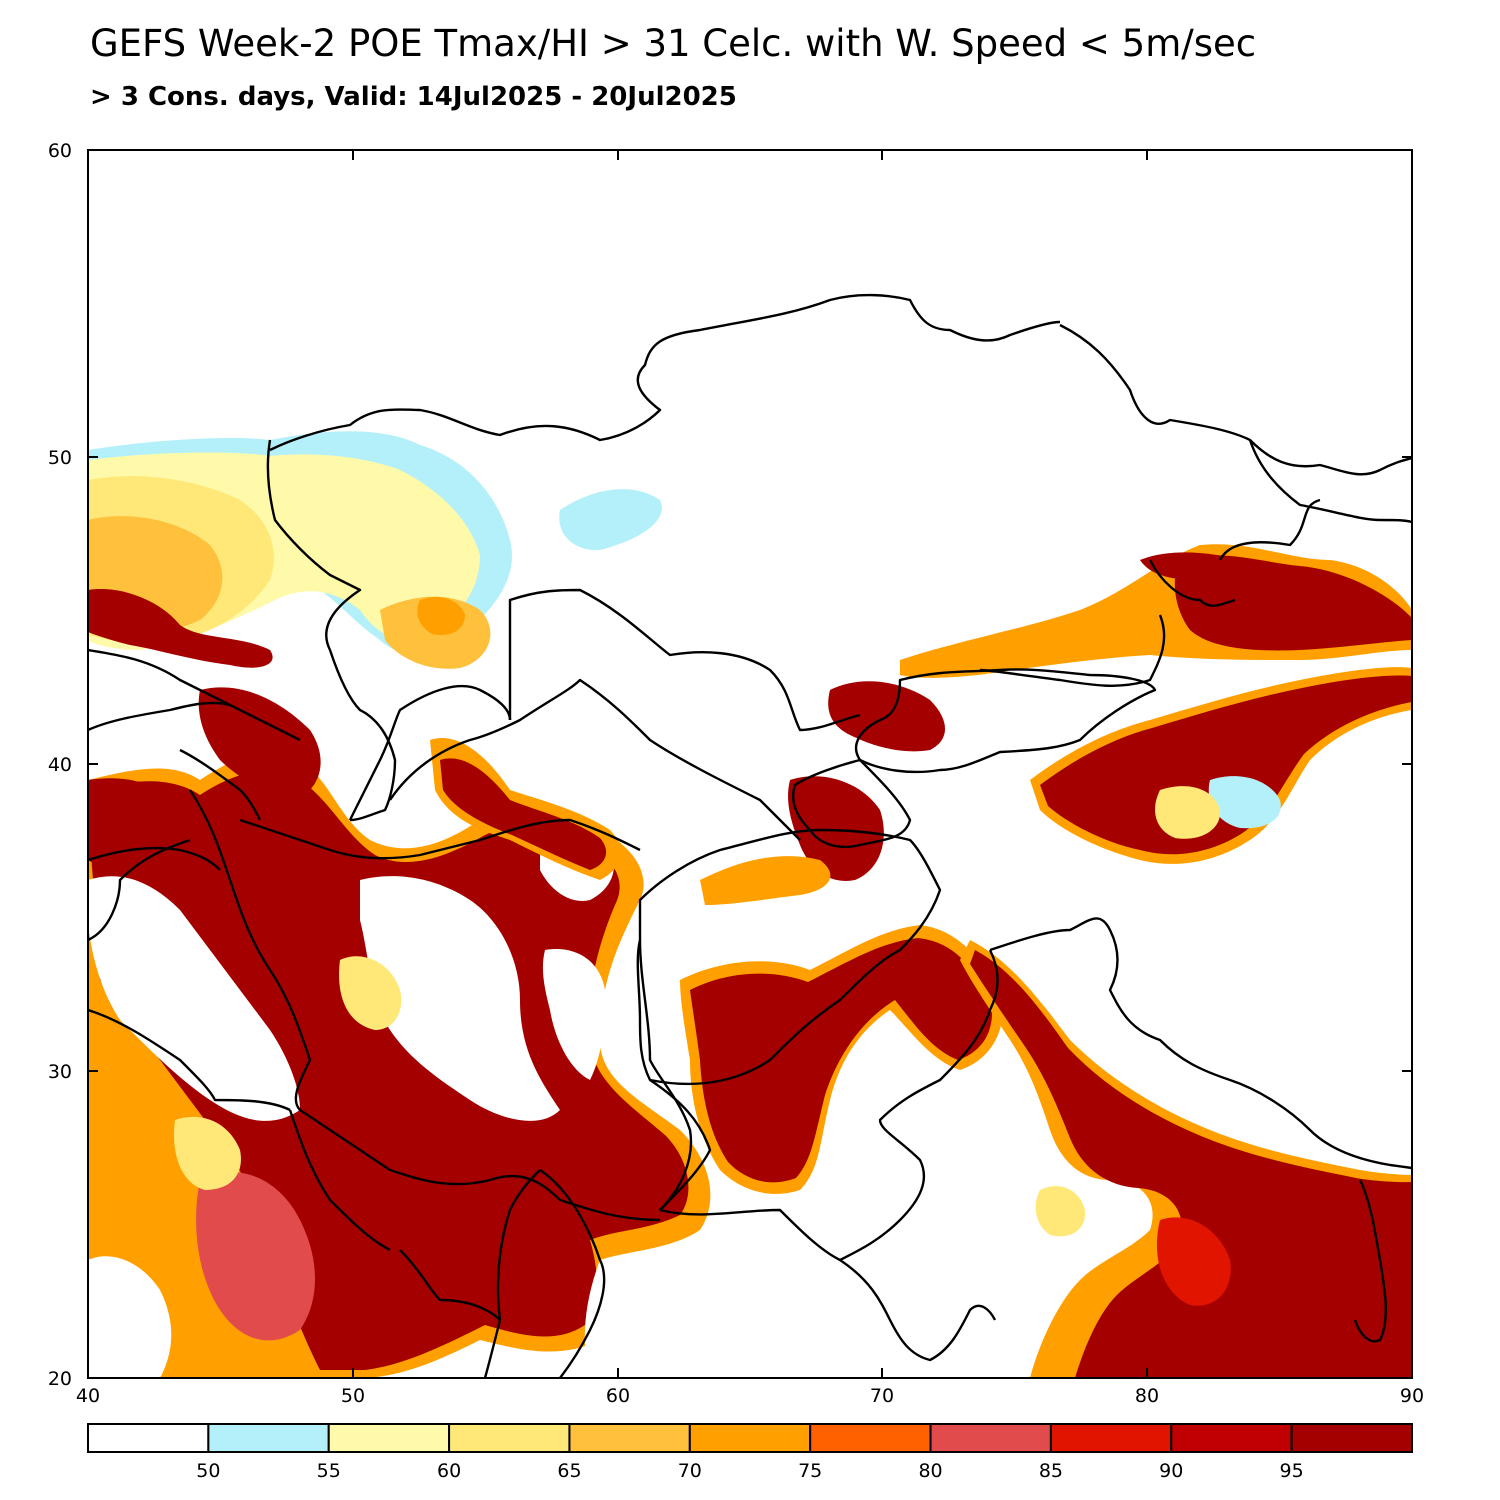  What do you see at coordinates (1292, 1471) in the screenshot?
I see `colorbar-label: 95` at bounding box center [1292, 1471].